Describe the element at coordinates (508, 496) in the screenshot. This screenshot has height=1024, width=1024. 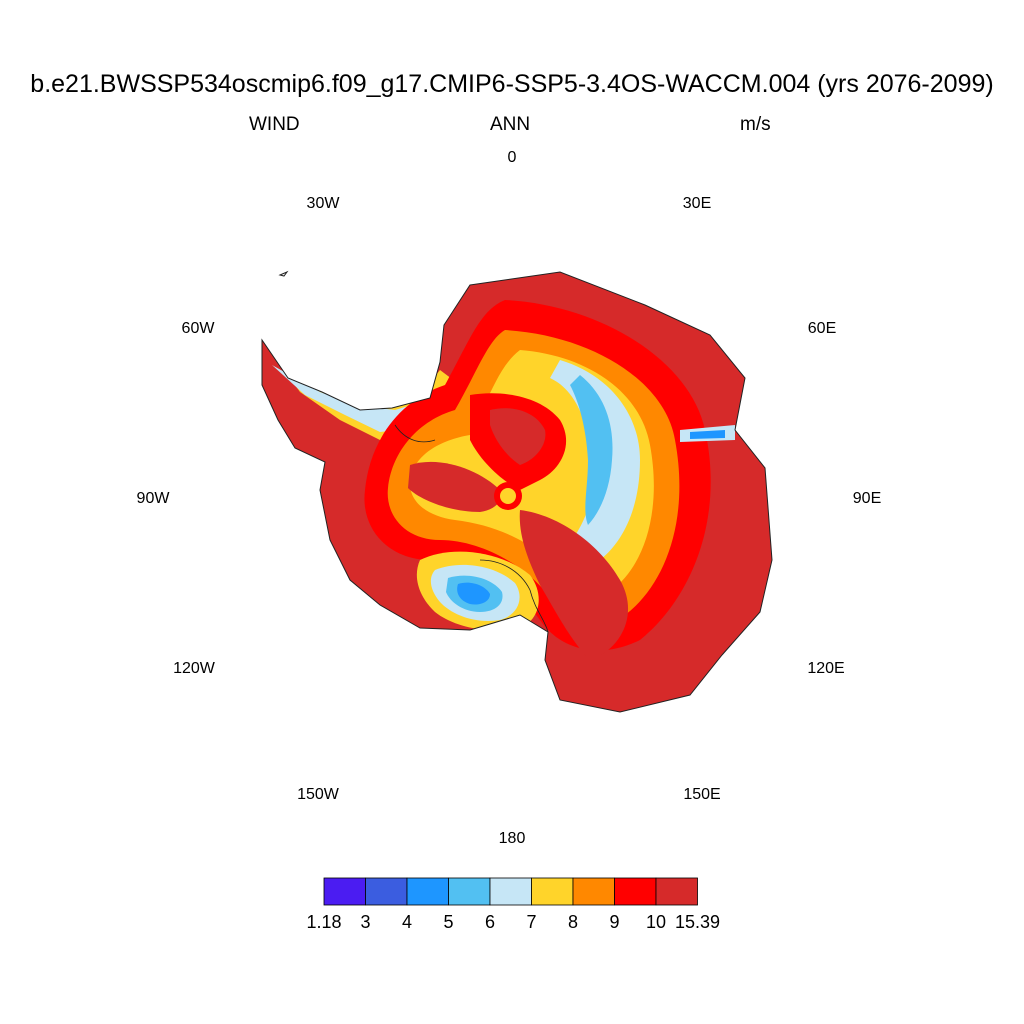
I see `field-pole-center` at that location.